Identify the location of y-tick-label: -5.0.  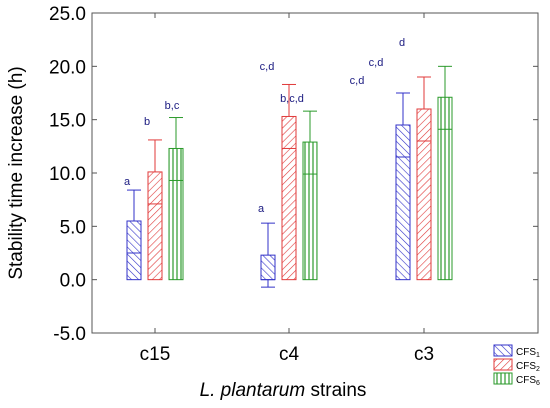
(69, 334).